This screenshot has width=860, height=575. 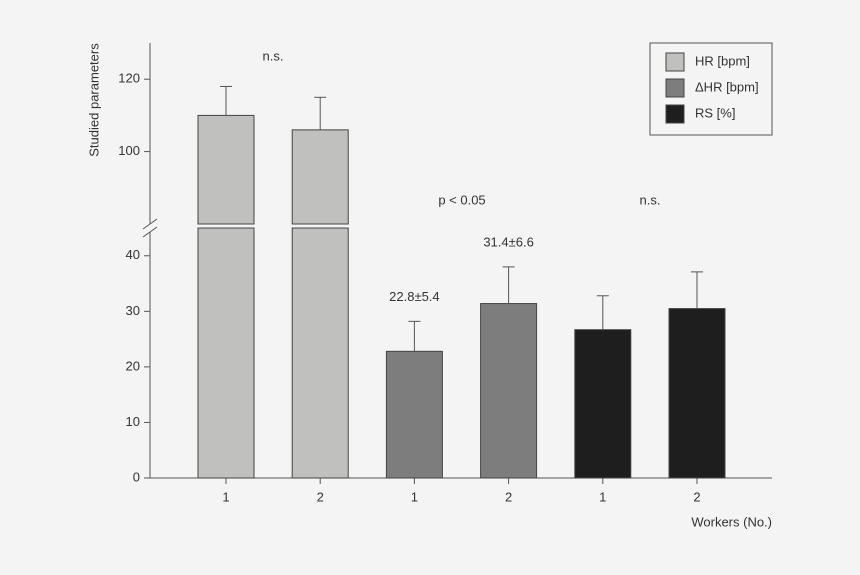 What do you see at coordinates (461, 199) in the screenshot?
I see `annotation: p < 0.05` at bounding box center [461, 199].